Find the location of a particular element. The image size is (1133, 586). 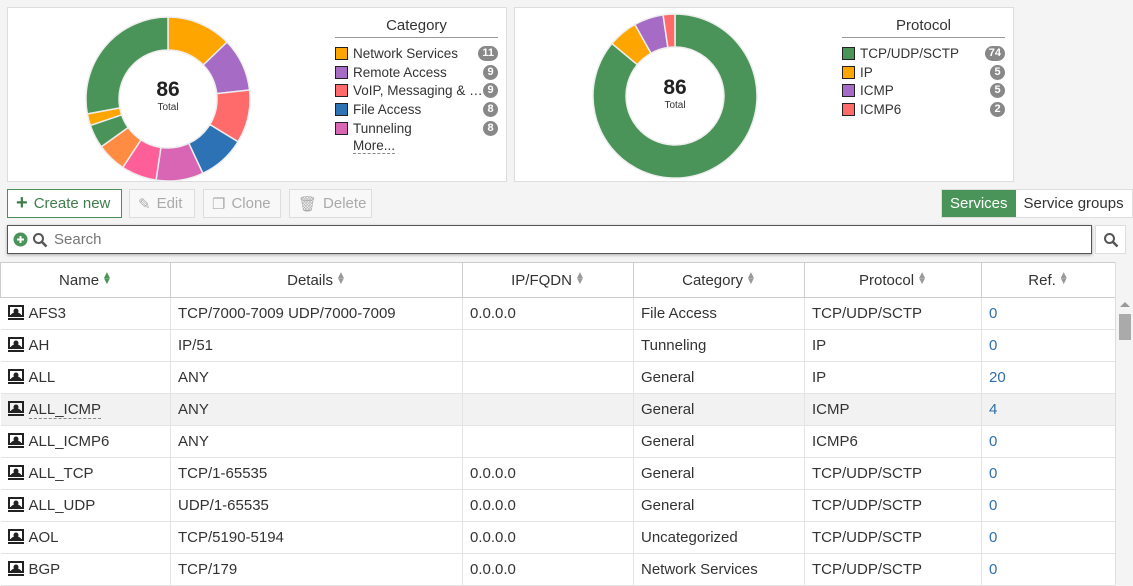

service-groups-tab: Service groups is located at coordinates (1073, 203).